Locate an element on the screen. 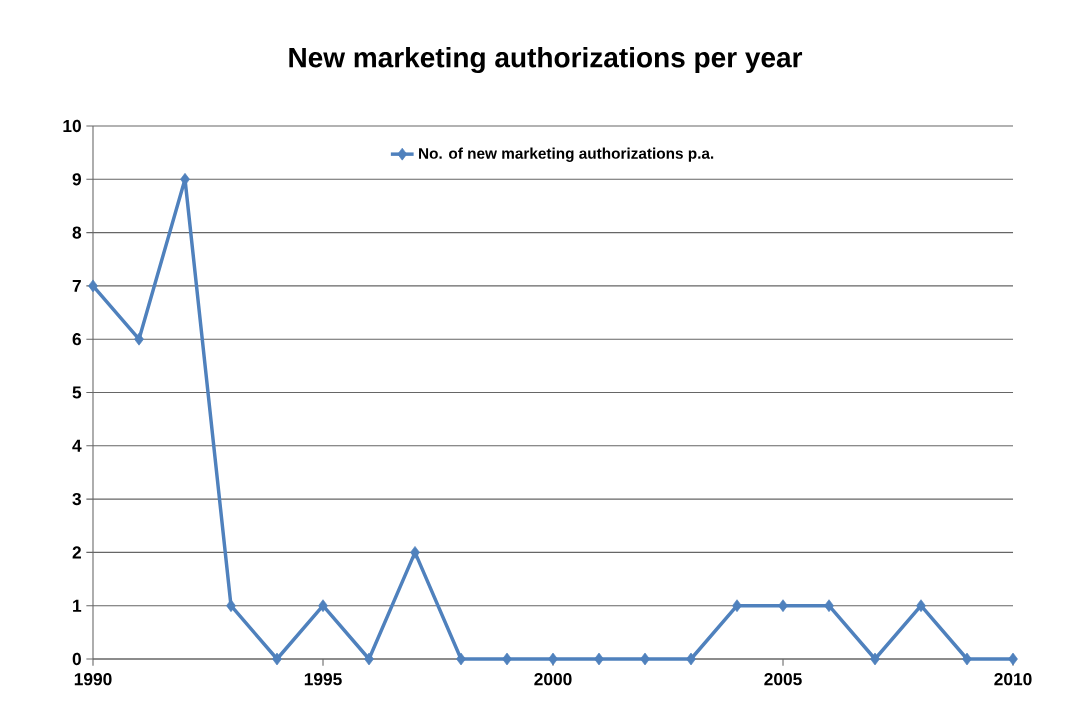 Image resolution: width=1070 pixels, height=711 pixels. y-tick-label: 6 is located at coordinates (77, 339).